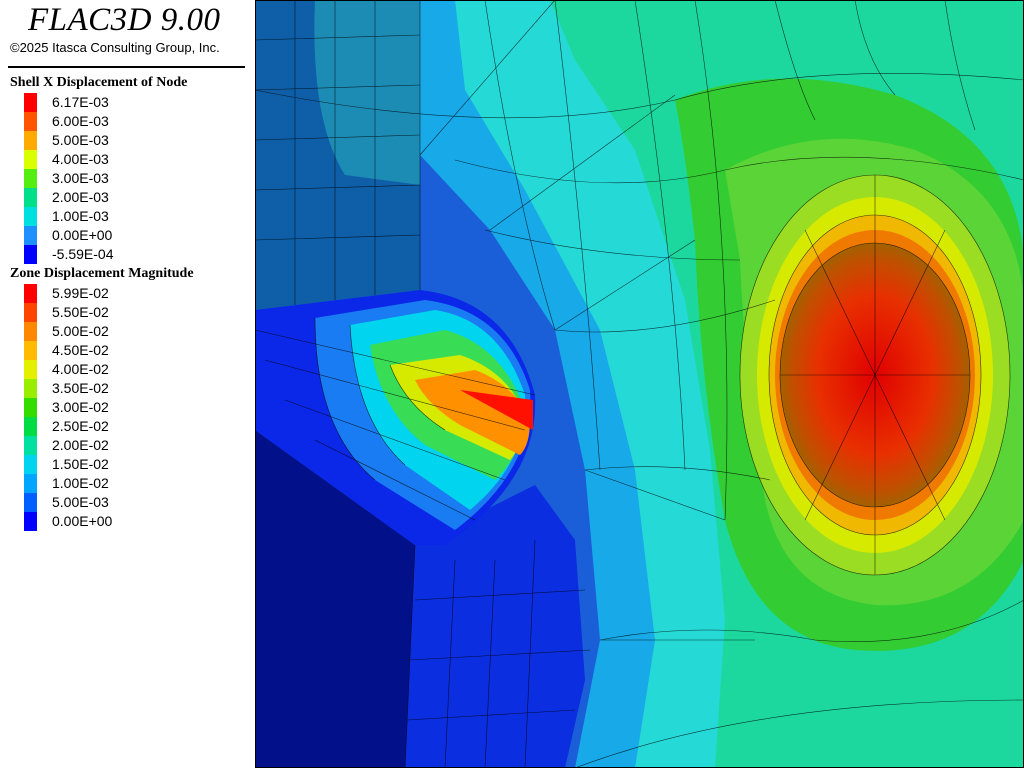 The image size is (1024, 768). What do you see at coordinates (80, 178) in the screenshot?
I see `shell-legend-label: 3.00E-03` at bounding box center [80, 178].